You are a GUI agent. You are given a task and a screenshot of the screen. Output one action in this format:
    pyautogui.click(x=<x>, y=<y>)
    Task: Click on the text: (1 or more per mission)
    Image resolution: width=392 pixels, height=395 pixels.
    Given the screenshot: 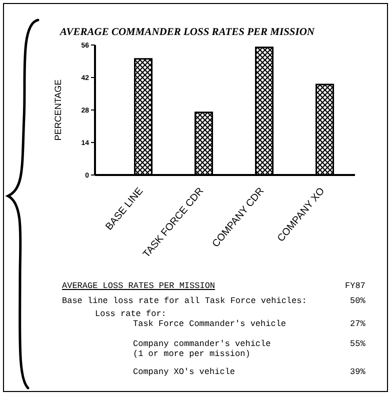 What is the action you would take?
    pyautogui.click(x=191, y=354)
    